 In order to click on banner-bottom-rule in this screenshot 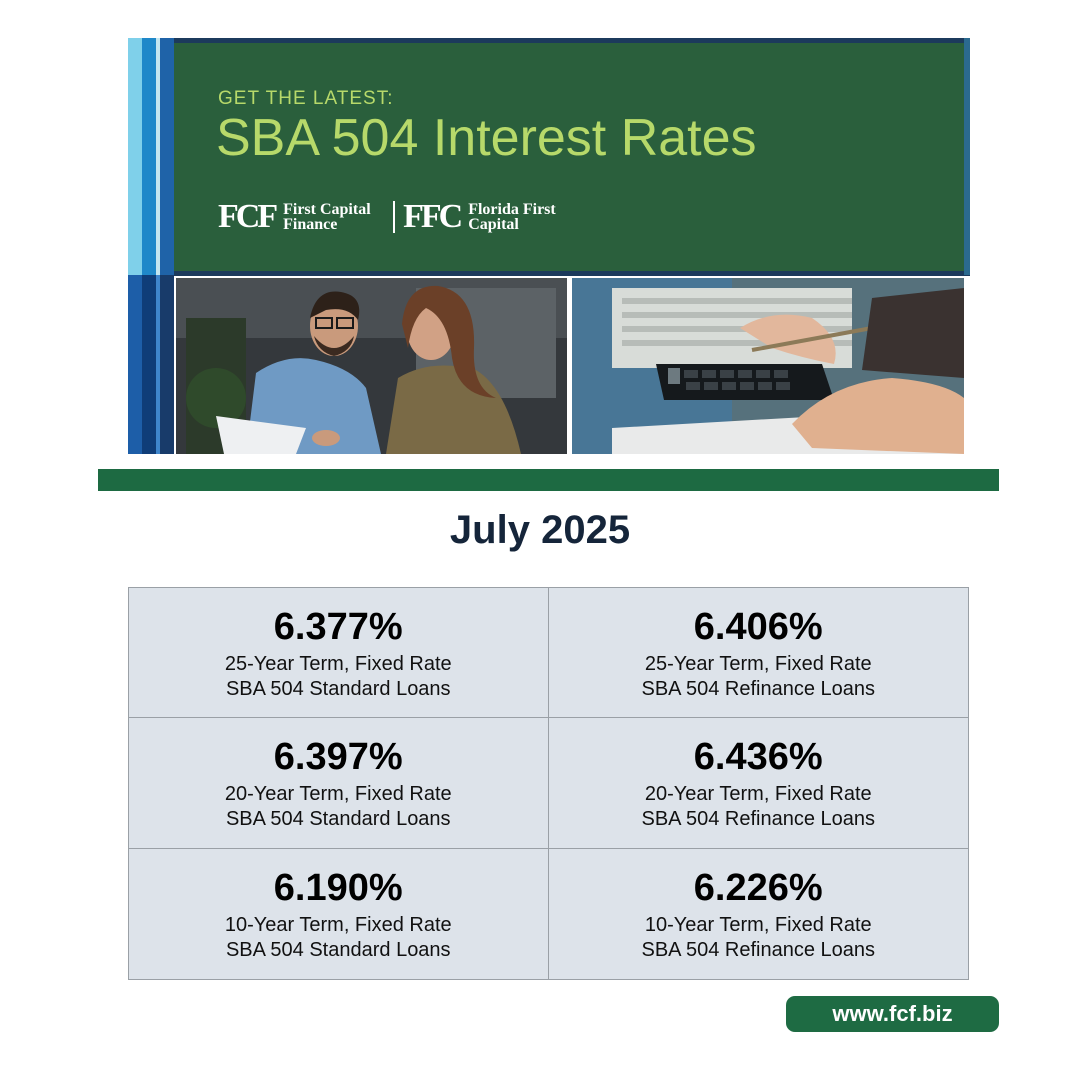, I will do `click(549, 273)`.